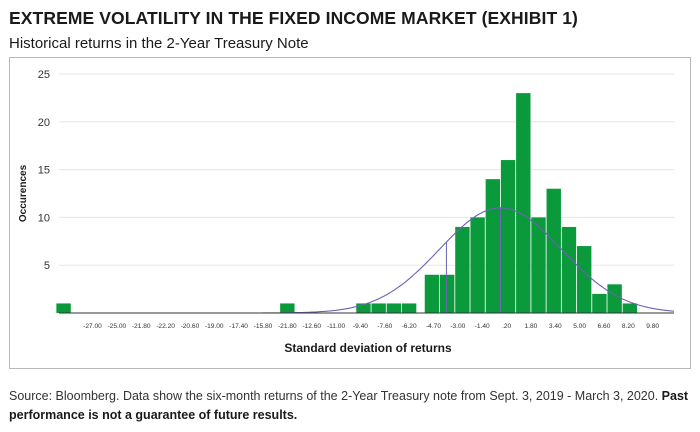 This screenshot has width=700, height=432. What do you see at coordinates (92, 326) in the screenshot?
I see `x-tick-label: -27.00` at bounding box center [92, 326].